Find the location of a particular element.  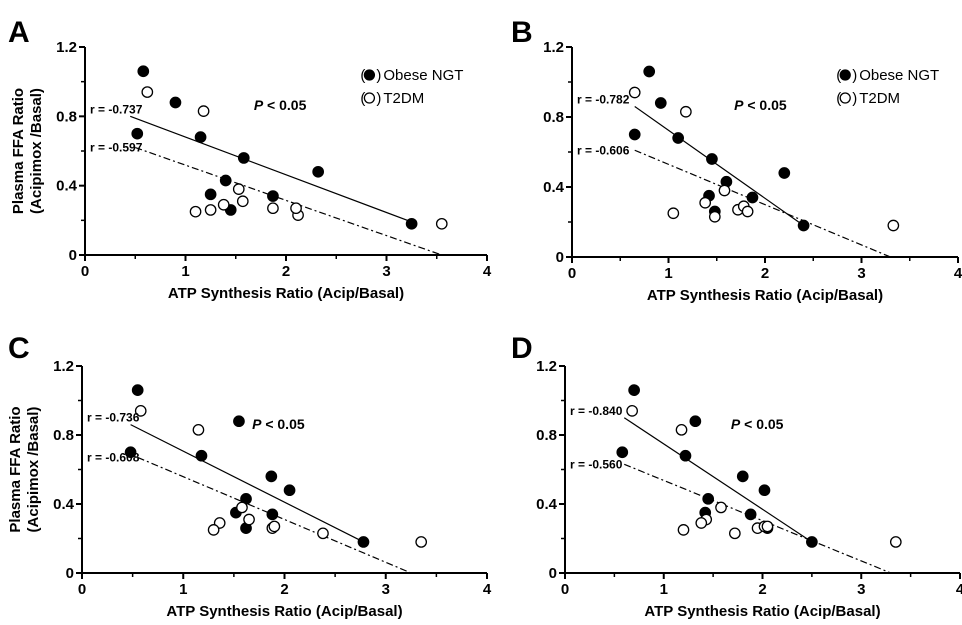

r-value-t2dm: r = -0.606 is located at coordinates (603, 150).